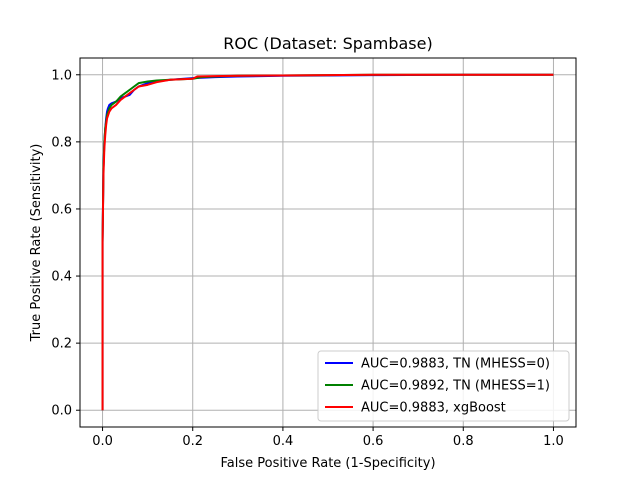  What do you see at coordinates (463, 441) in the screenshot?
I see `x-tick-label: 0.8` at bounding box center [463, 441].